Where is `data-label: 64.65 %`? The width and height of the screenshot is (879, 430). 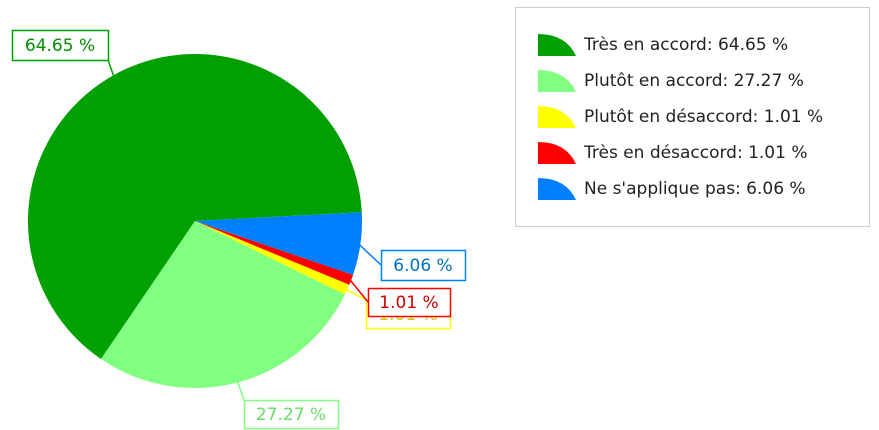
data-label: 64.65 % is located at coordinates (60, 46).